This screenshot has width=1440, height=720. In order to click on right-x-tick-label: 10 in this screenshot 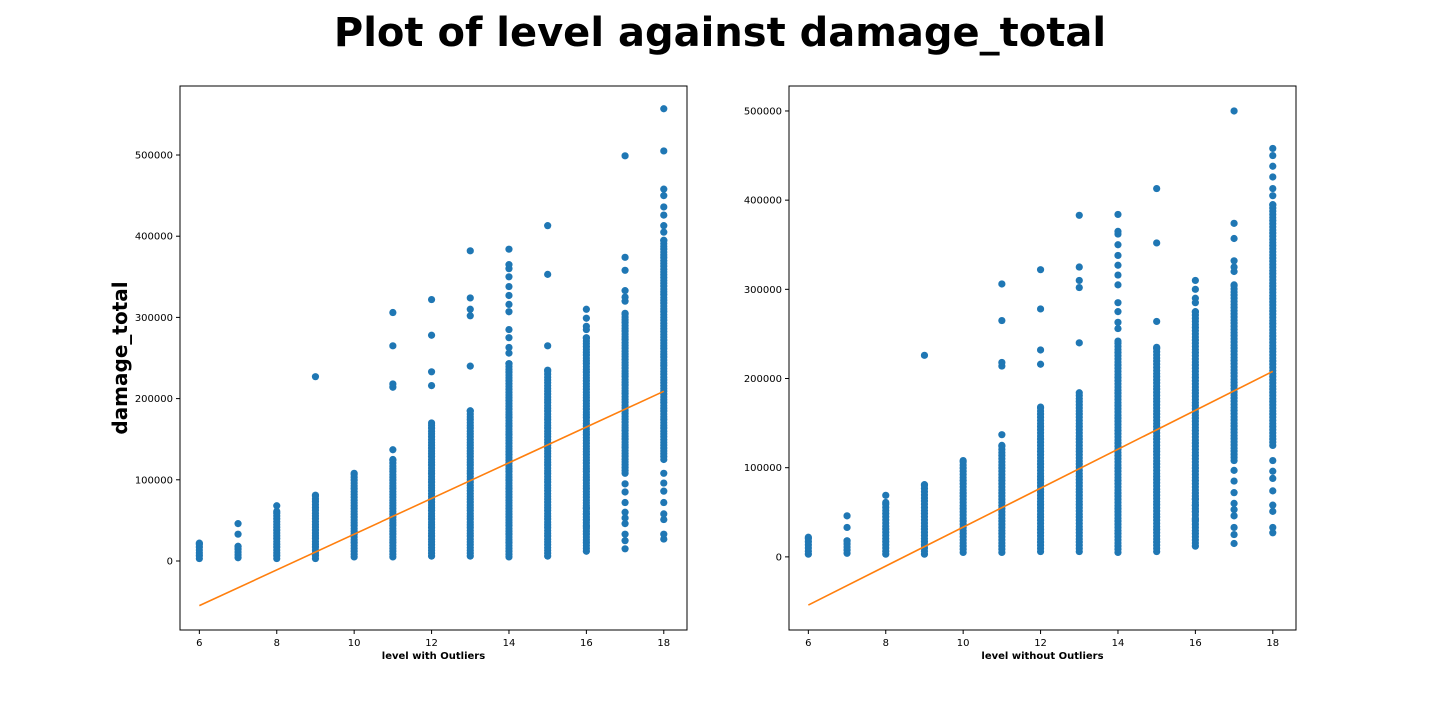, I will do `click(963, 643)`.